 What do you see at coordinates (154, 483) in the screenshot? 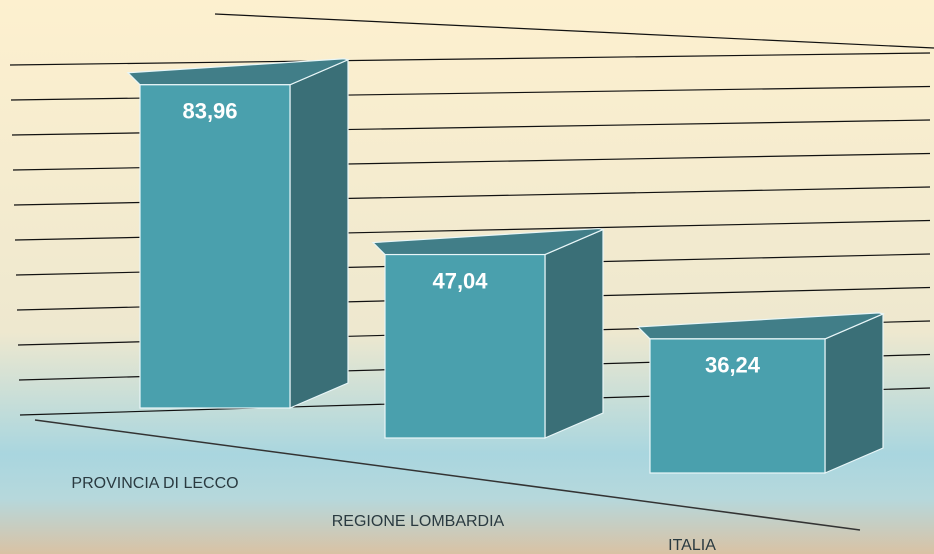
I see `x-tick-label: PROVINCIA DI LECCO` at bounding box center [154, 483].